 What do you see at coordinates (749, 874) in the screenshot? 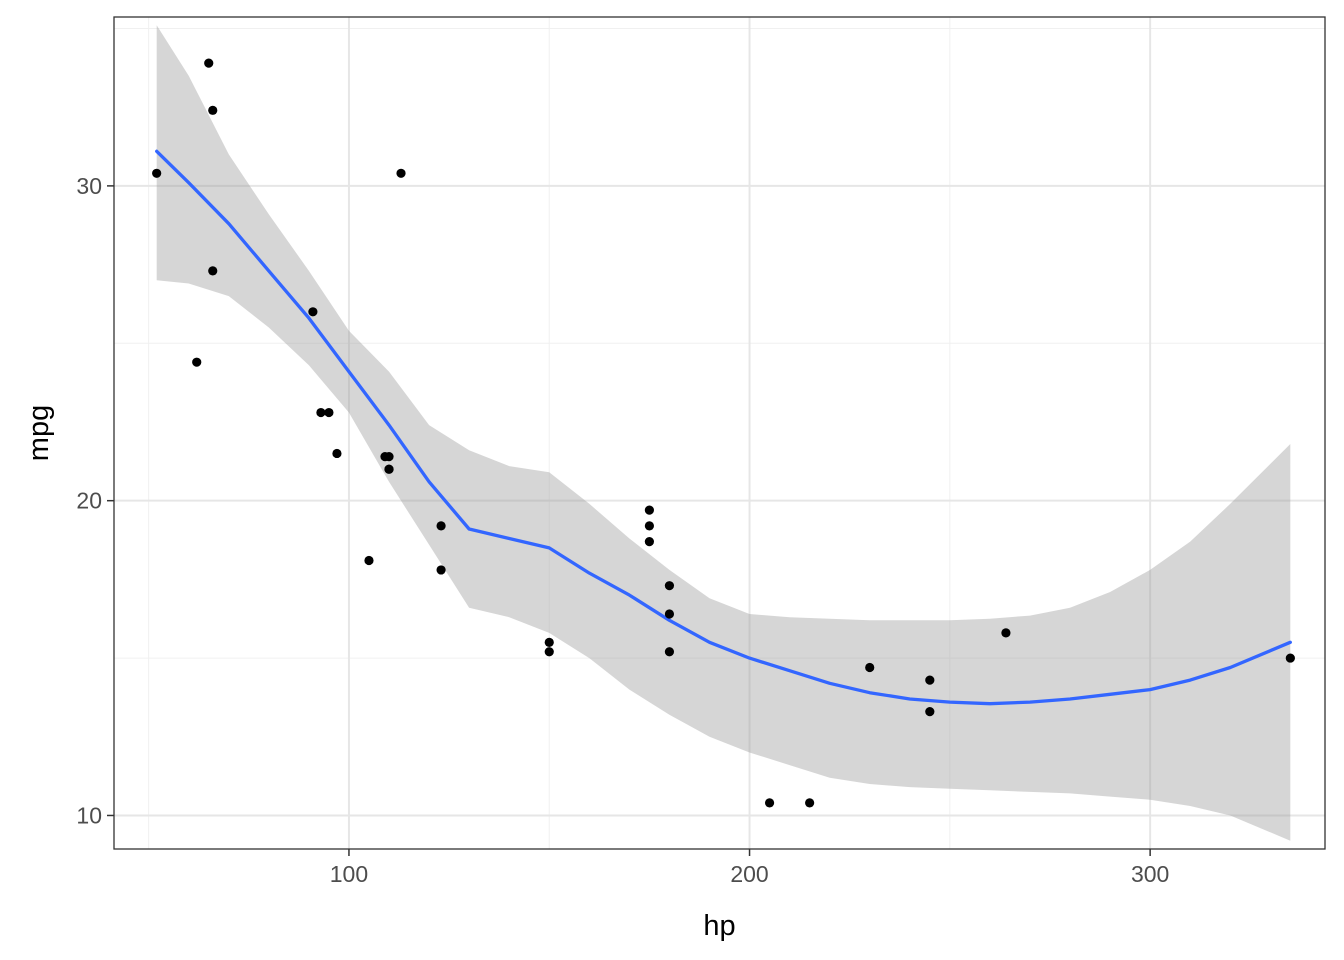
I see `x-tick-label-1: 200` at bounding box center [749, 874].